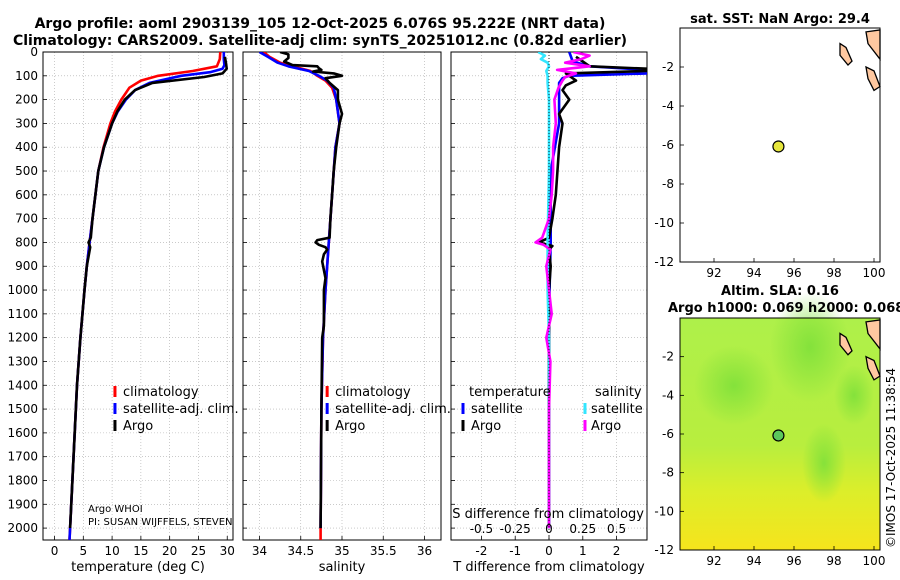 Image resolution: width=900 pixels, height=580 pixels. What do you see at coordinates (198, 551) in the screenshot?
I see `xtick-label: 25` at bounding box center [198, 551].